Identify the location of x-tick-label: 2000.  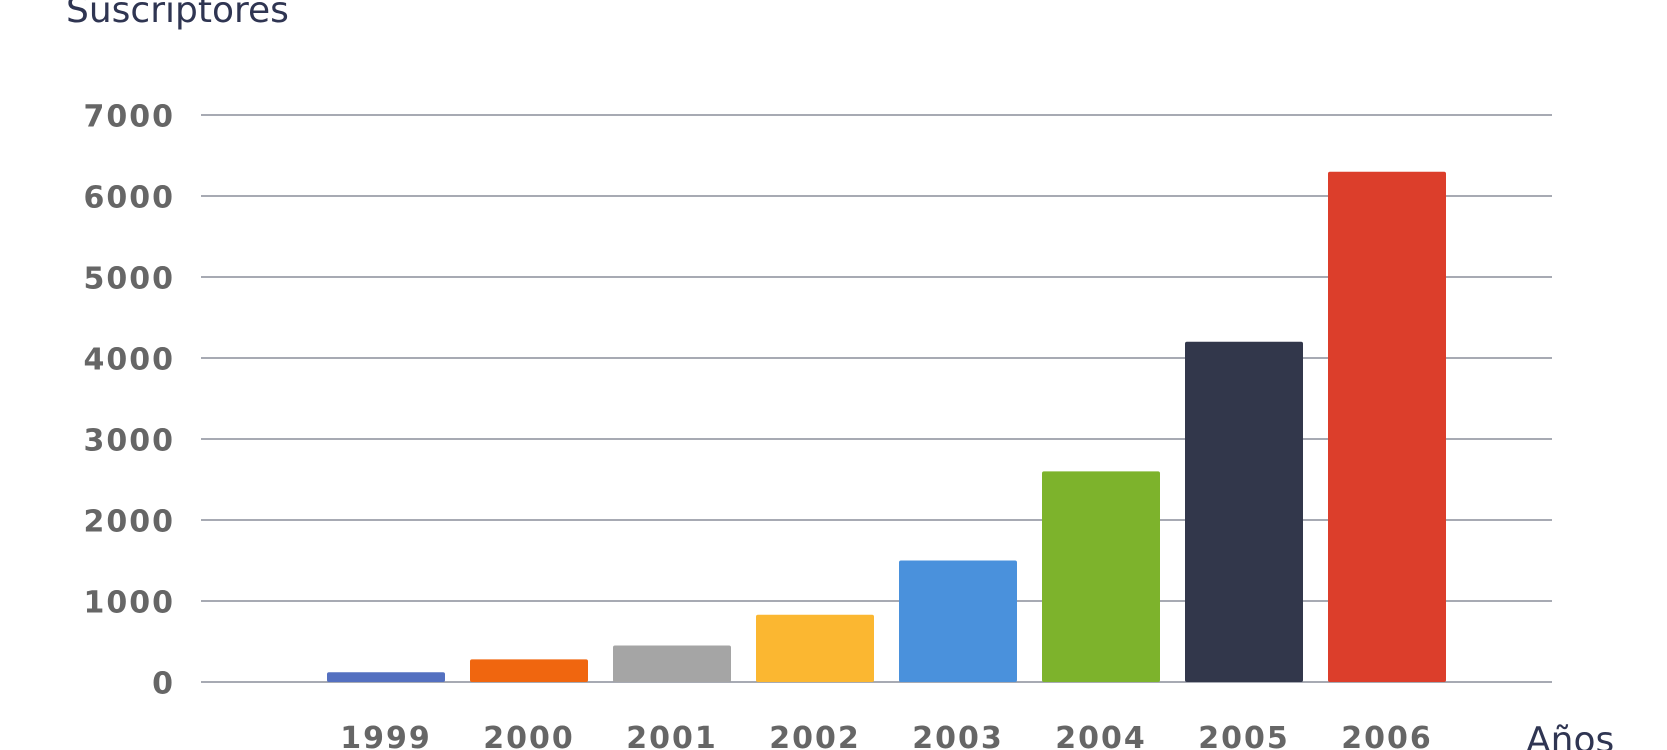
(529, 735).